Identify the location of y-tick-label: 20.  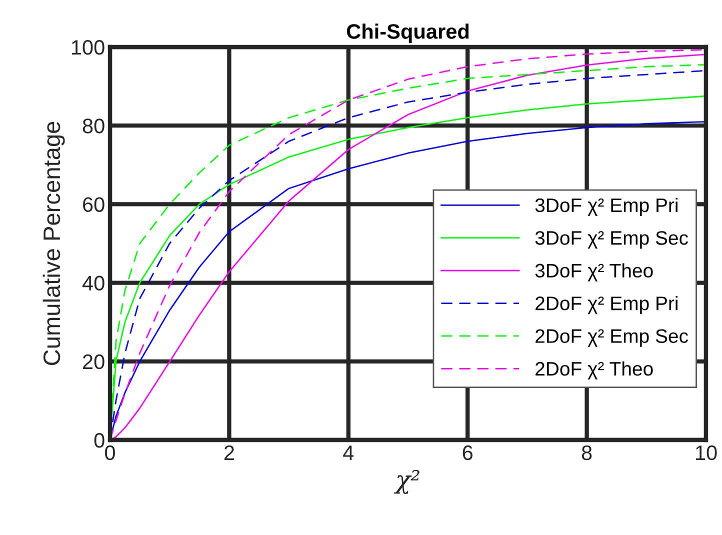
(93, 362).